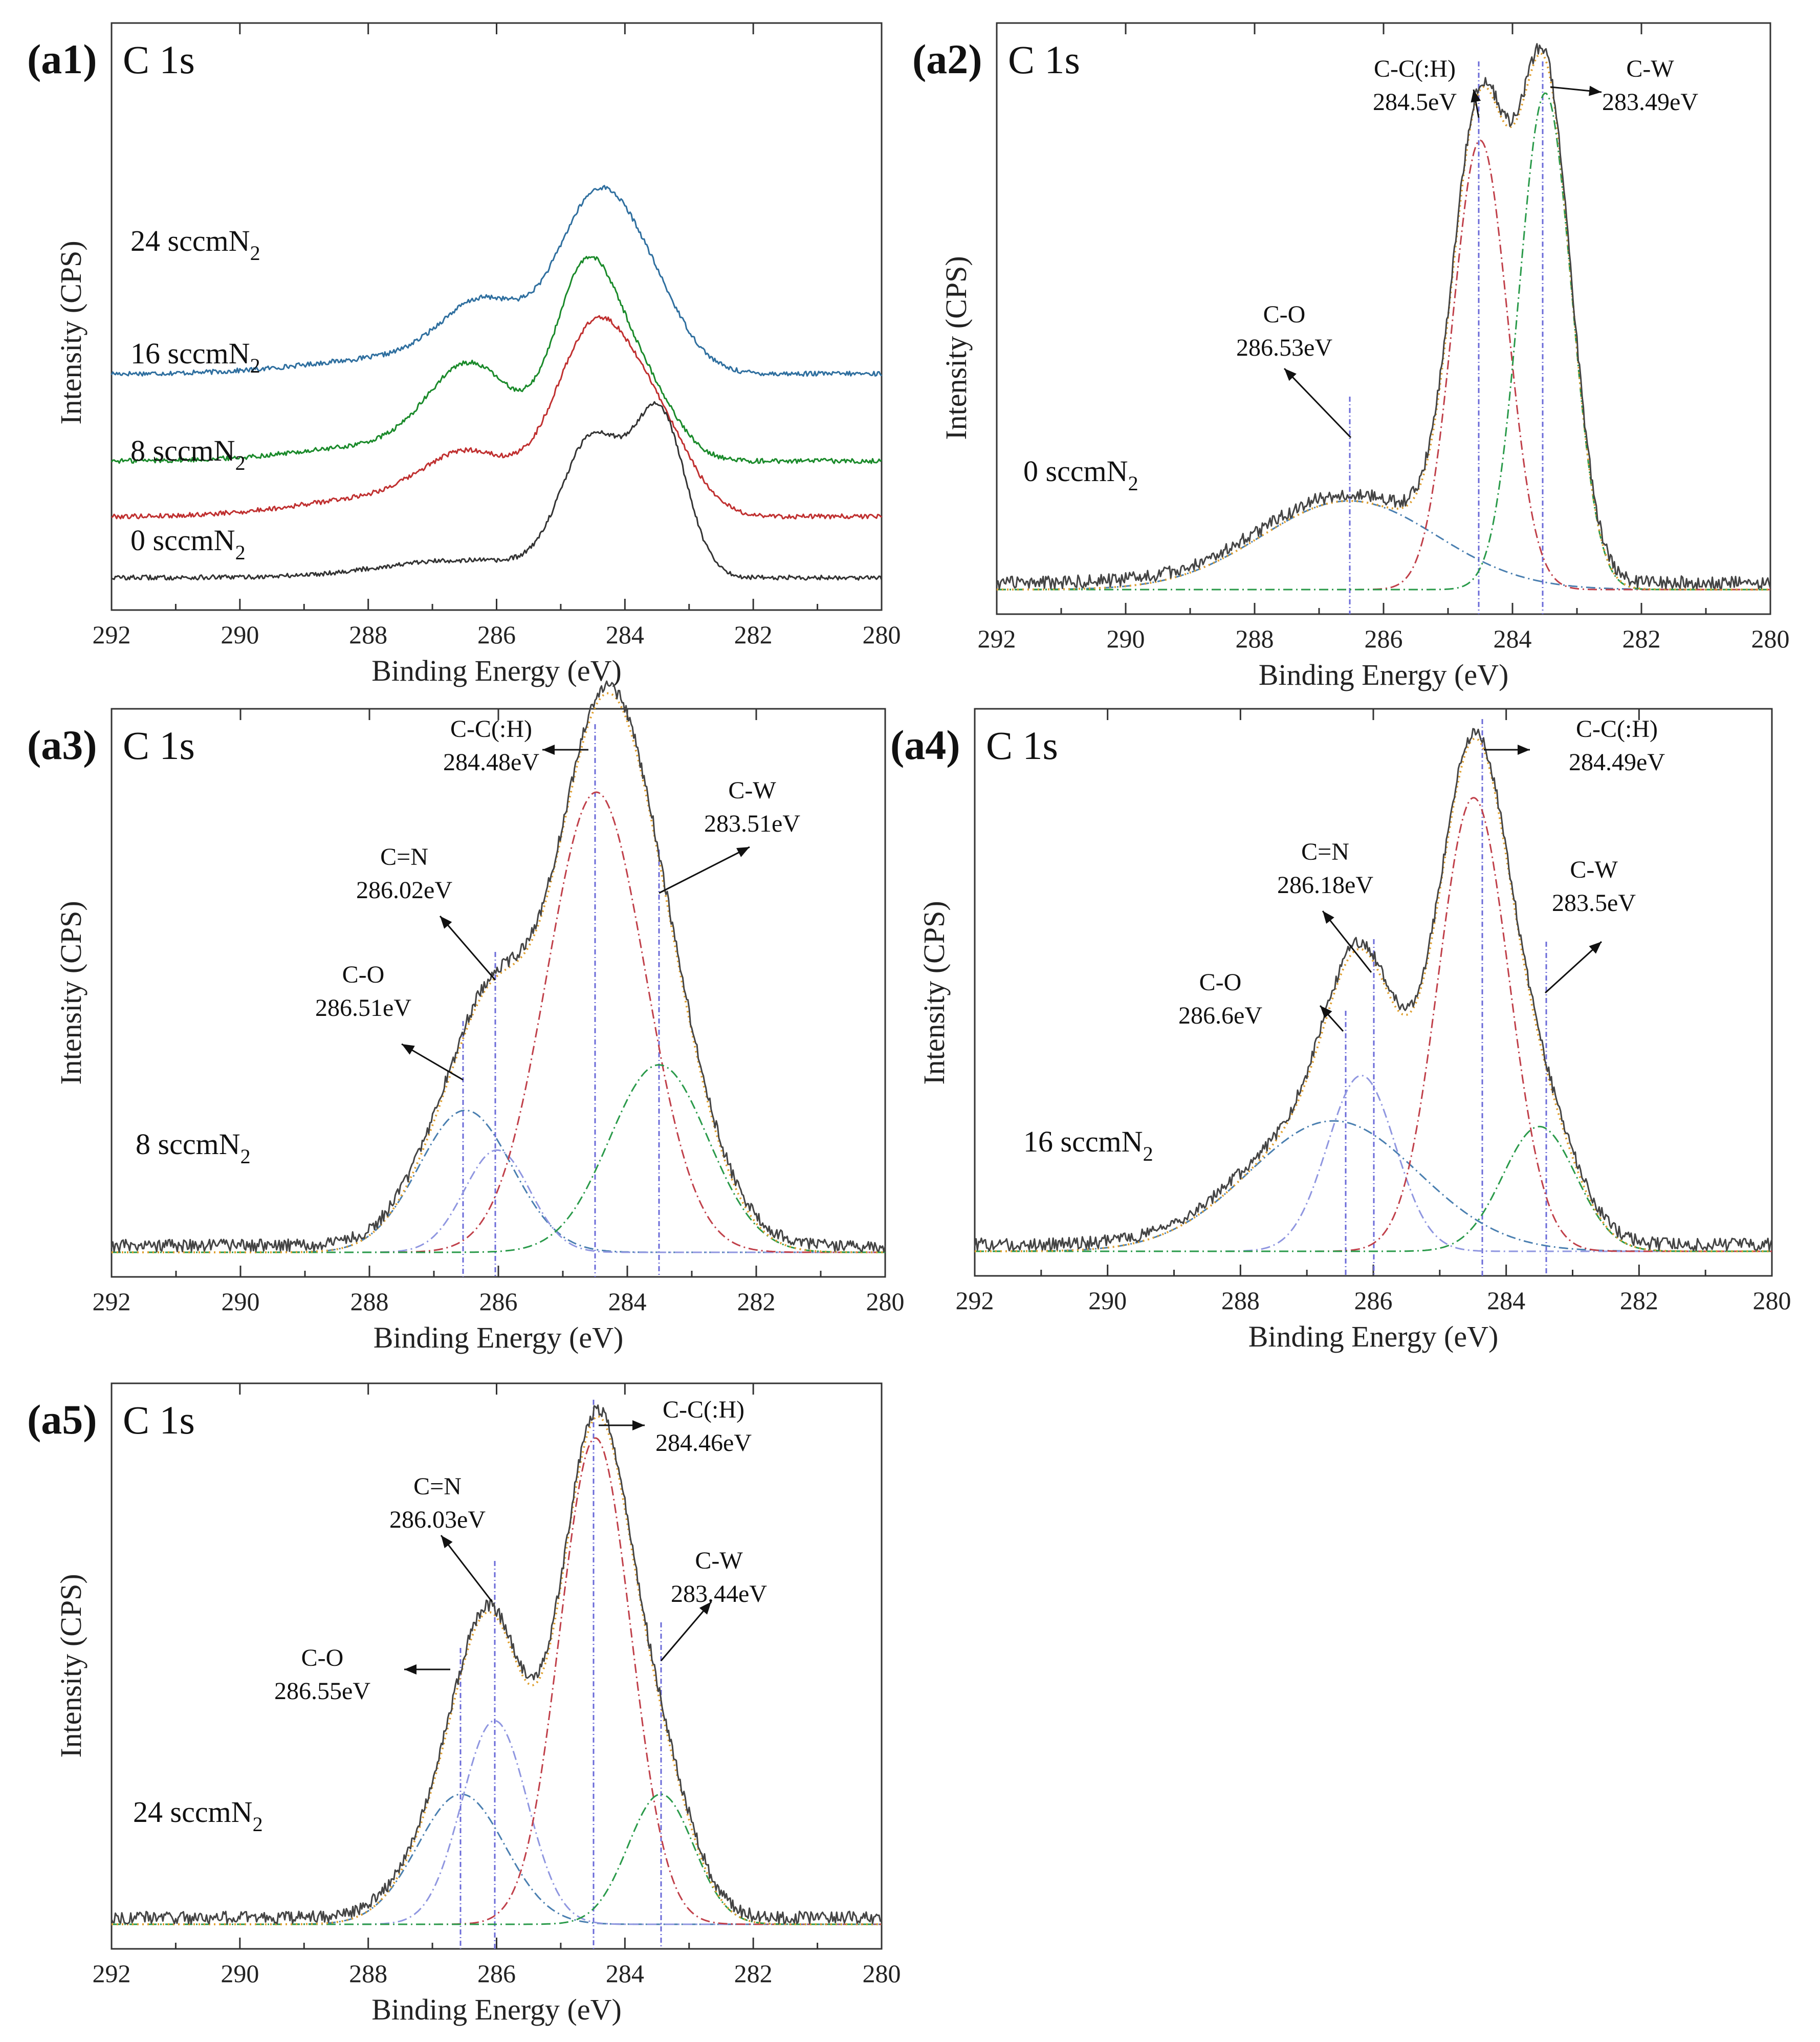  What do you see at coordinates (190, 353) in the screenshot?
I see `sample-label-main: 16 sccmN` at bounding box center [190, 353].